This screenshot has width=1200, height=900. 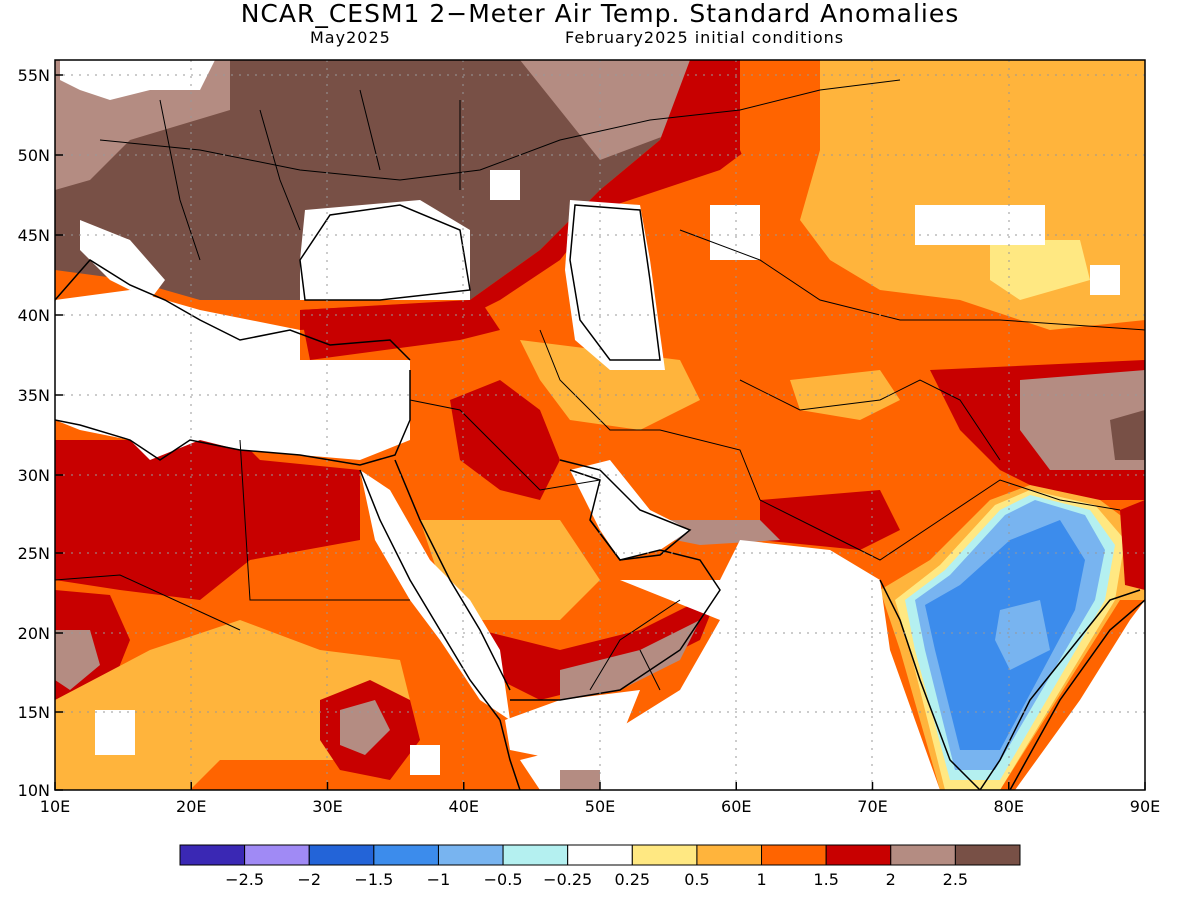 I want to click on africa-warm-south, so click(x=137, y=755).